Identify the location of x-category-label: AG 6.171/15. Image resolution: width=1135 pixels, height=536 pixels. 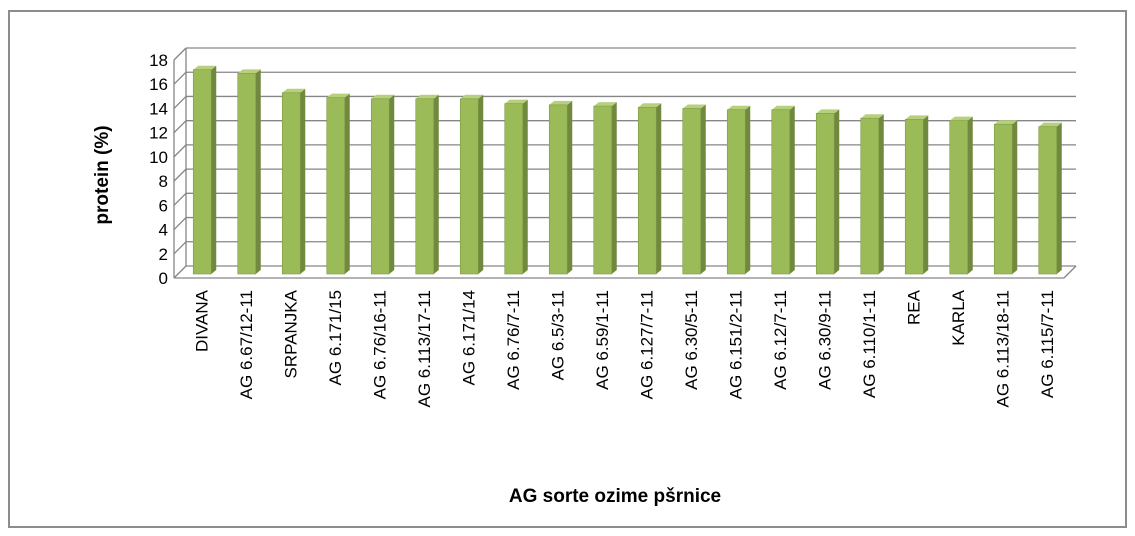
(335, 337).